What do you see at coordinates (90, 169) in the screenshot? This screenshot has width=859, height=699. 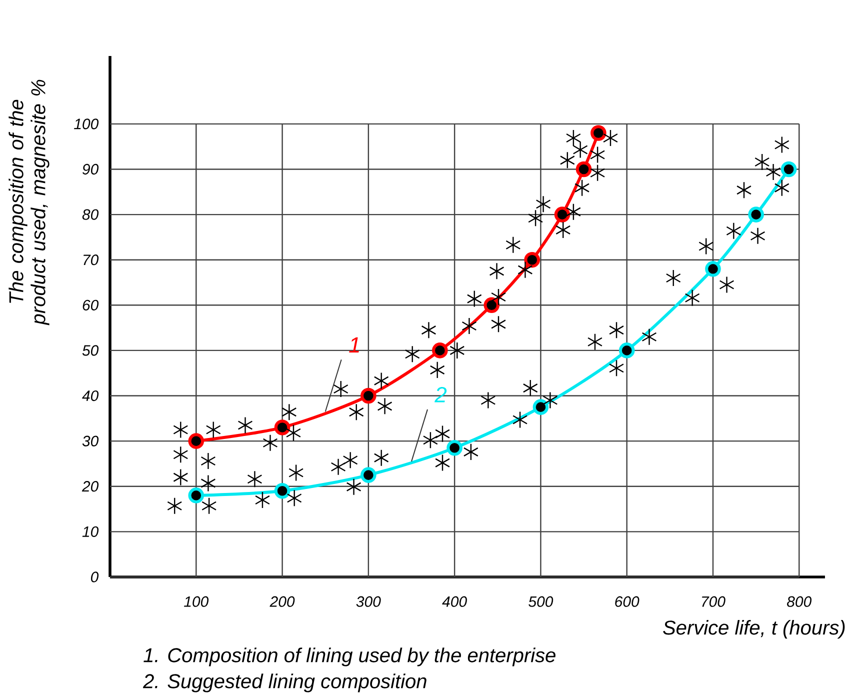 I see `y-tick-label: 90` at bounding box center [90, 169].